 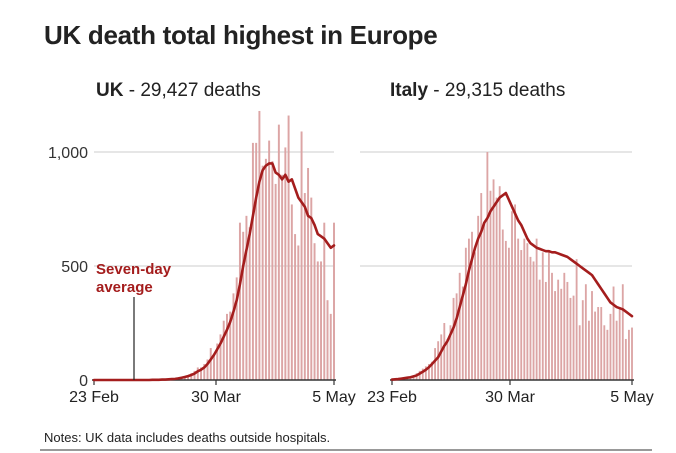 I want to click on uk-panel-title: UK - 29,427 deaths, so click(x=178, y=91).